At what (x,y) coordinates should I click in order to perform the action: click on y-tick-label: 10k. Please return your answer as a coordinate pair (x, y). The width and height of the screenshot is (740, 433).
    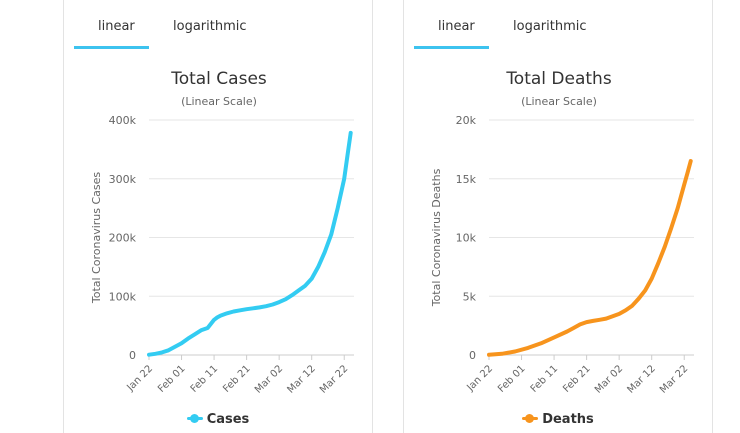
    Looking at the image, I should click on (466, 238).